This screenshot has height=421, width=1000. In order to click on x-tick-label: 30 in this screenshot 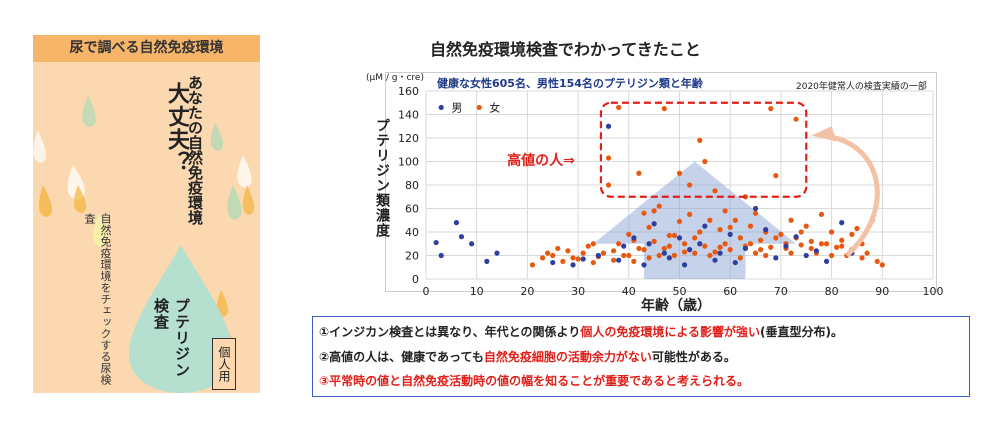, I will do `click(578, 291)`.